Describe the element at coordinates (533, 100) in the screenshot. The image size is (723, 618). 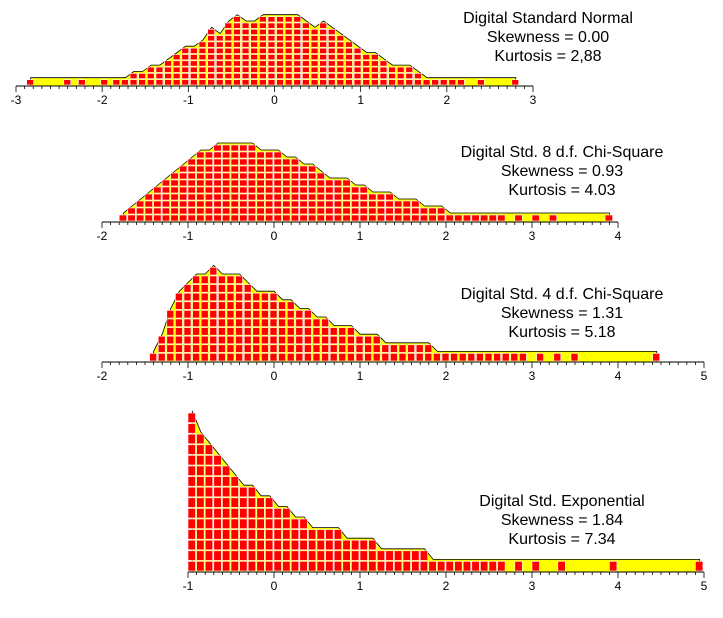
I see `tick-label: 3` at that location.